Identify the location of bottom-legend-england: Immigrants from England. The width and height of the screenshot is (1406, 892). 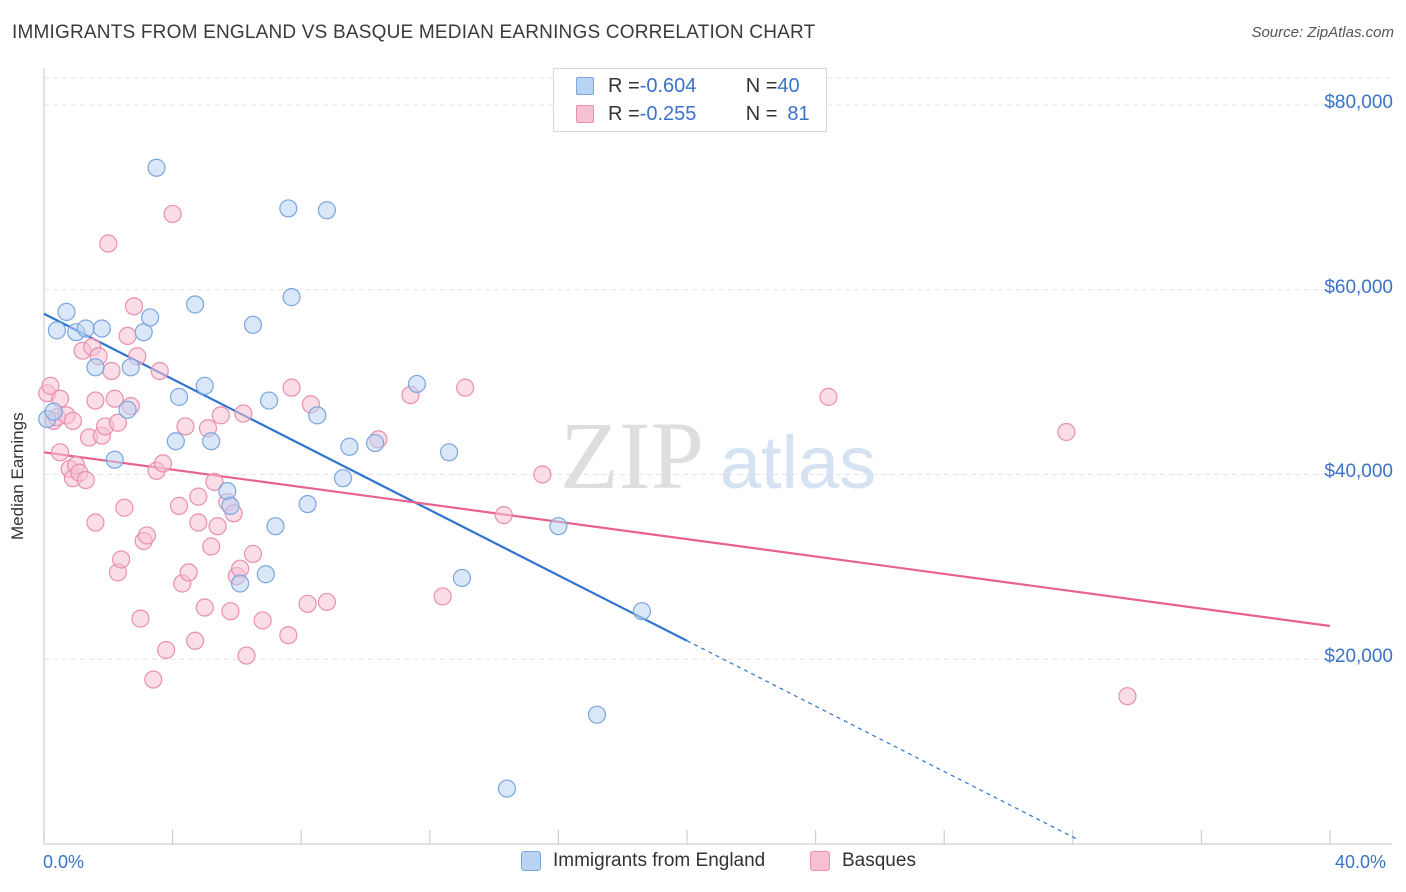
(643, 861).